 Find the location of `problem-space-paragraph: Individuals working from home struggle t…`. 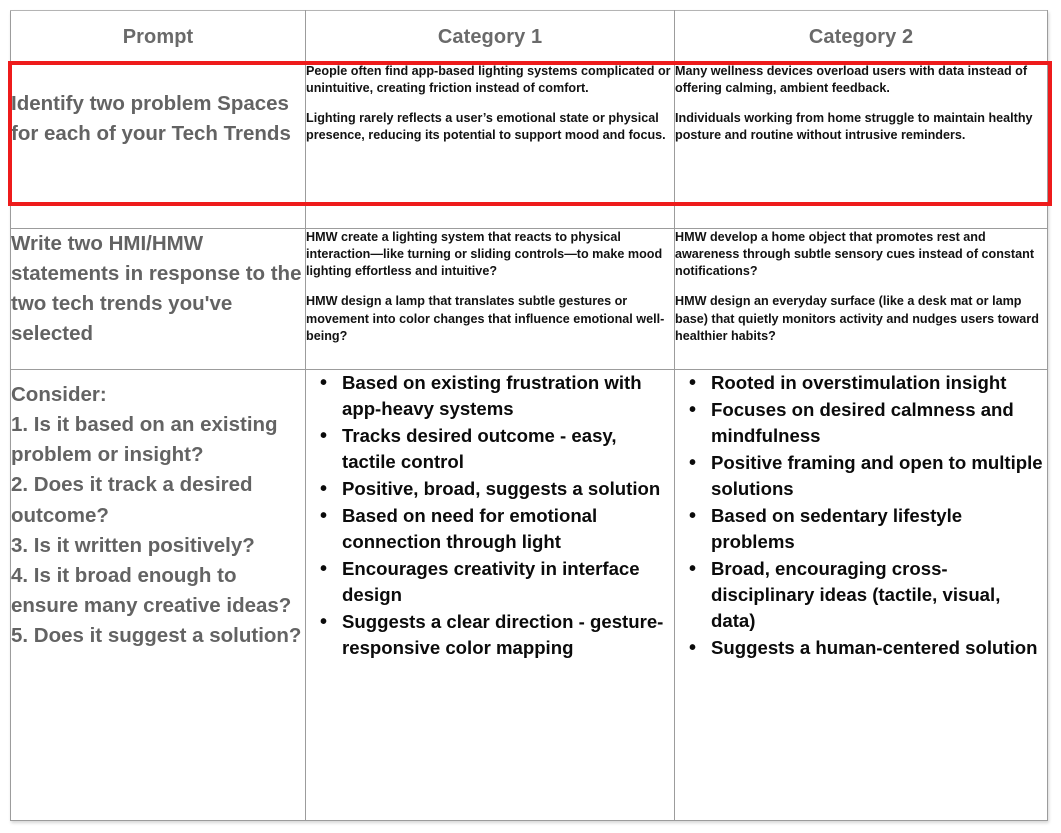

problem-space-paragraph: Individuals working from home struggle t… is located at coordinates (854, 127).